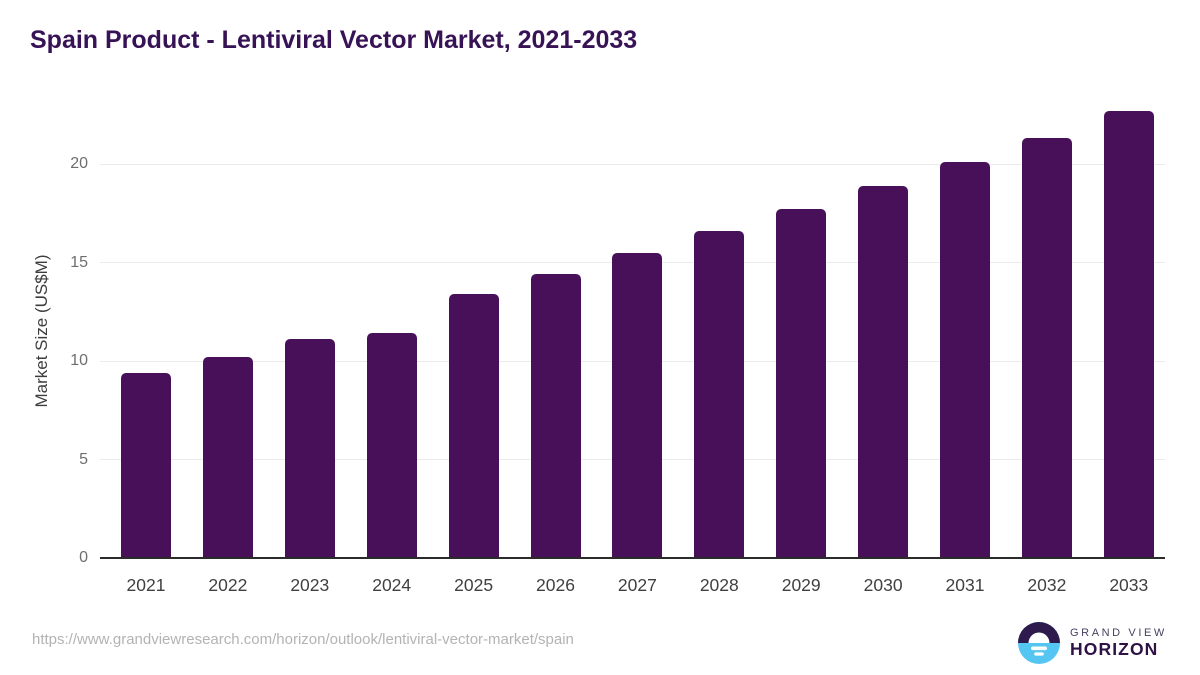 The image size is (1200, 675). What do you see at coordinates (632, 164) in the screenshot?
I see `gridline-y20` at bounding box center [632, 164].